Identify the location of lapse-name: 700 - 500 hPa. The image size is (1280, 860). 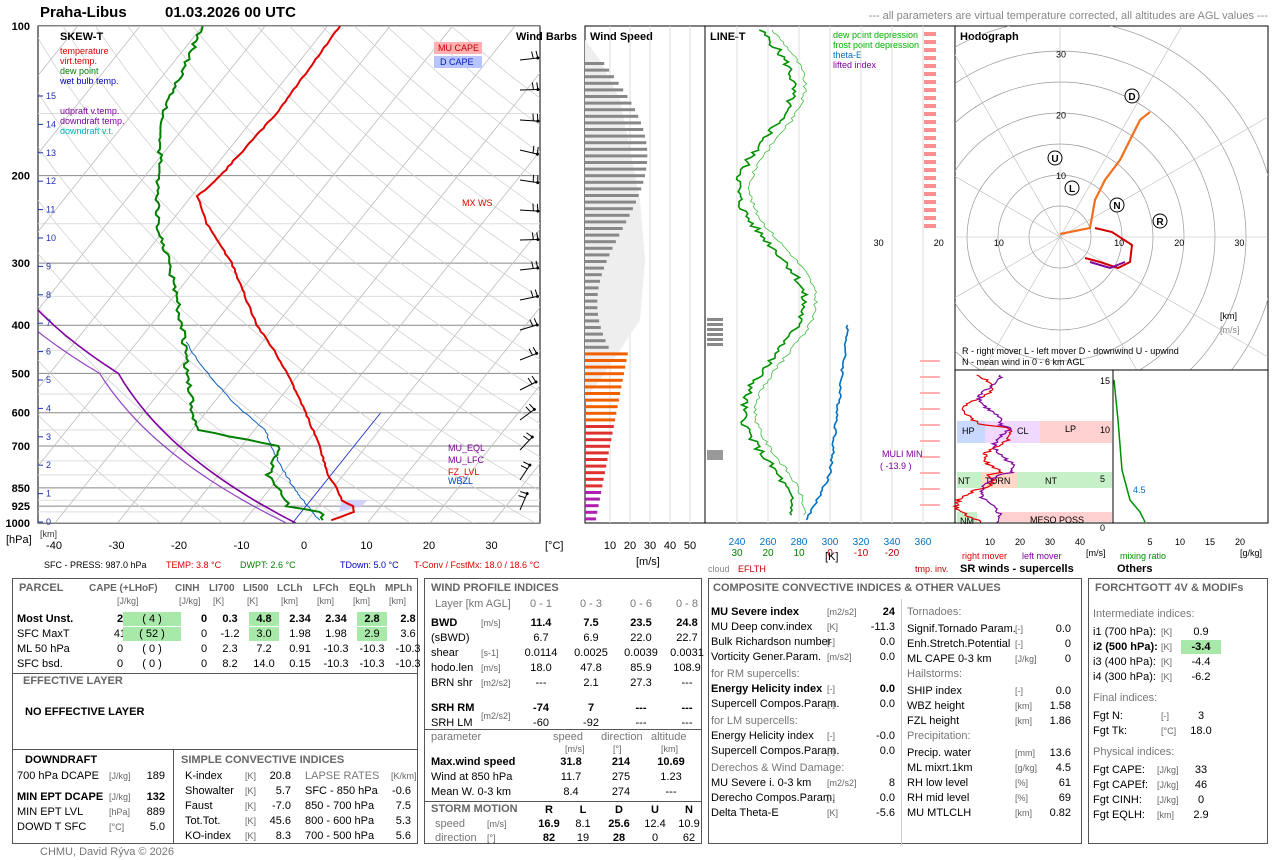
(340, 836).